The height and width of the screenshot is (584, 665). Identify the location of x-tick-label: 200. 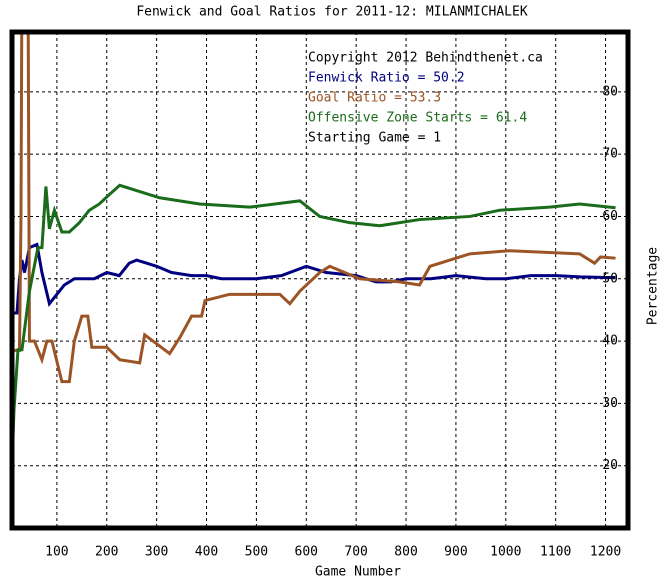
(106, 552).